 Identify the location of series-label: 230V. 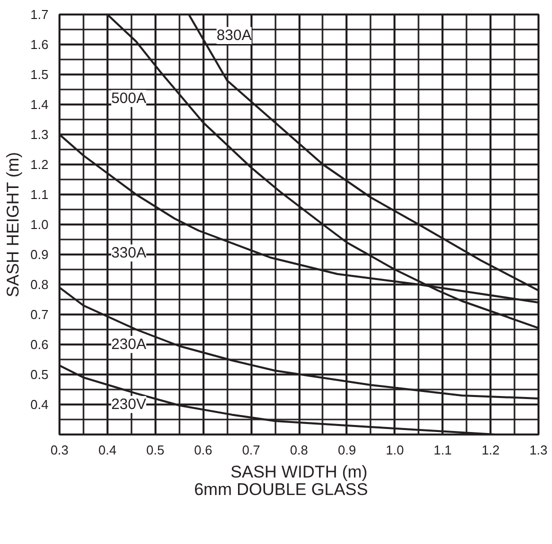
(128, 404).